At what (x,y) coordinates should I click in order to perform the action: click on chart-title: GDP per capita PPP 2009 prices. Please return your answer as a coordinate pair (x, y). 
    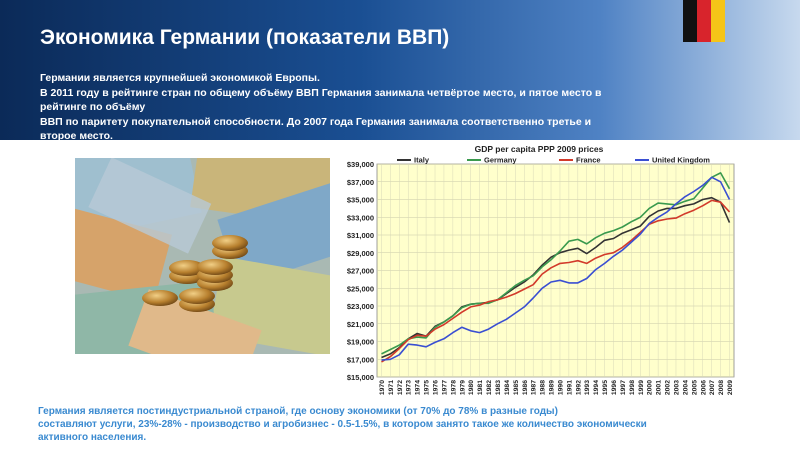
    Looking at the image, I should click on (539, 149).